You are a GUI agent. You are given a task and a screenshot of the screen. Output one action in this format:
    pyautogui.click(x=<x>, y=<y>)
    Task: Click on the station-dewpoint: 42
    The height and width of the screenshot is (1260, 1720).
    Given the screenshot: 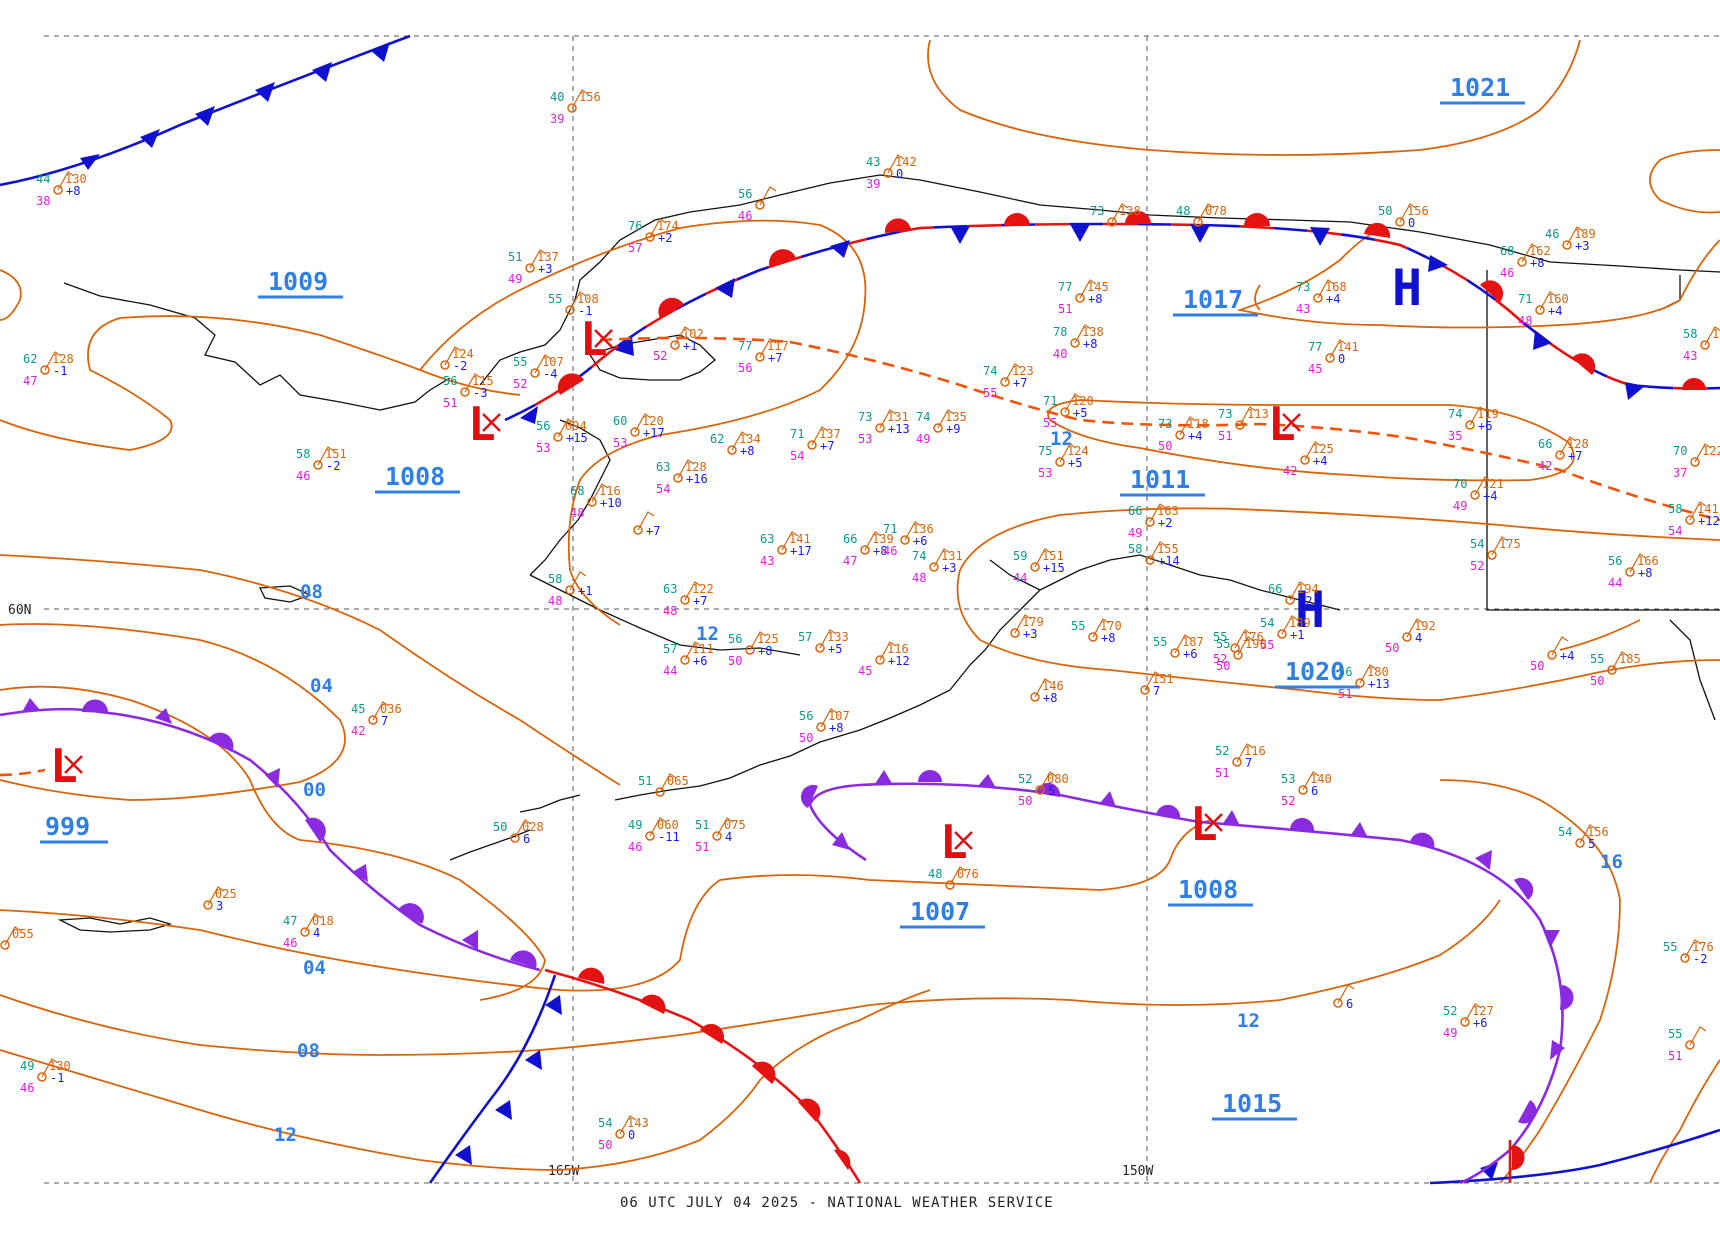 What is the action you would take?
    pyautogui.click(x=358, y=731)
    